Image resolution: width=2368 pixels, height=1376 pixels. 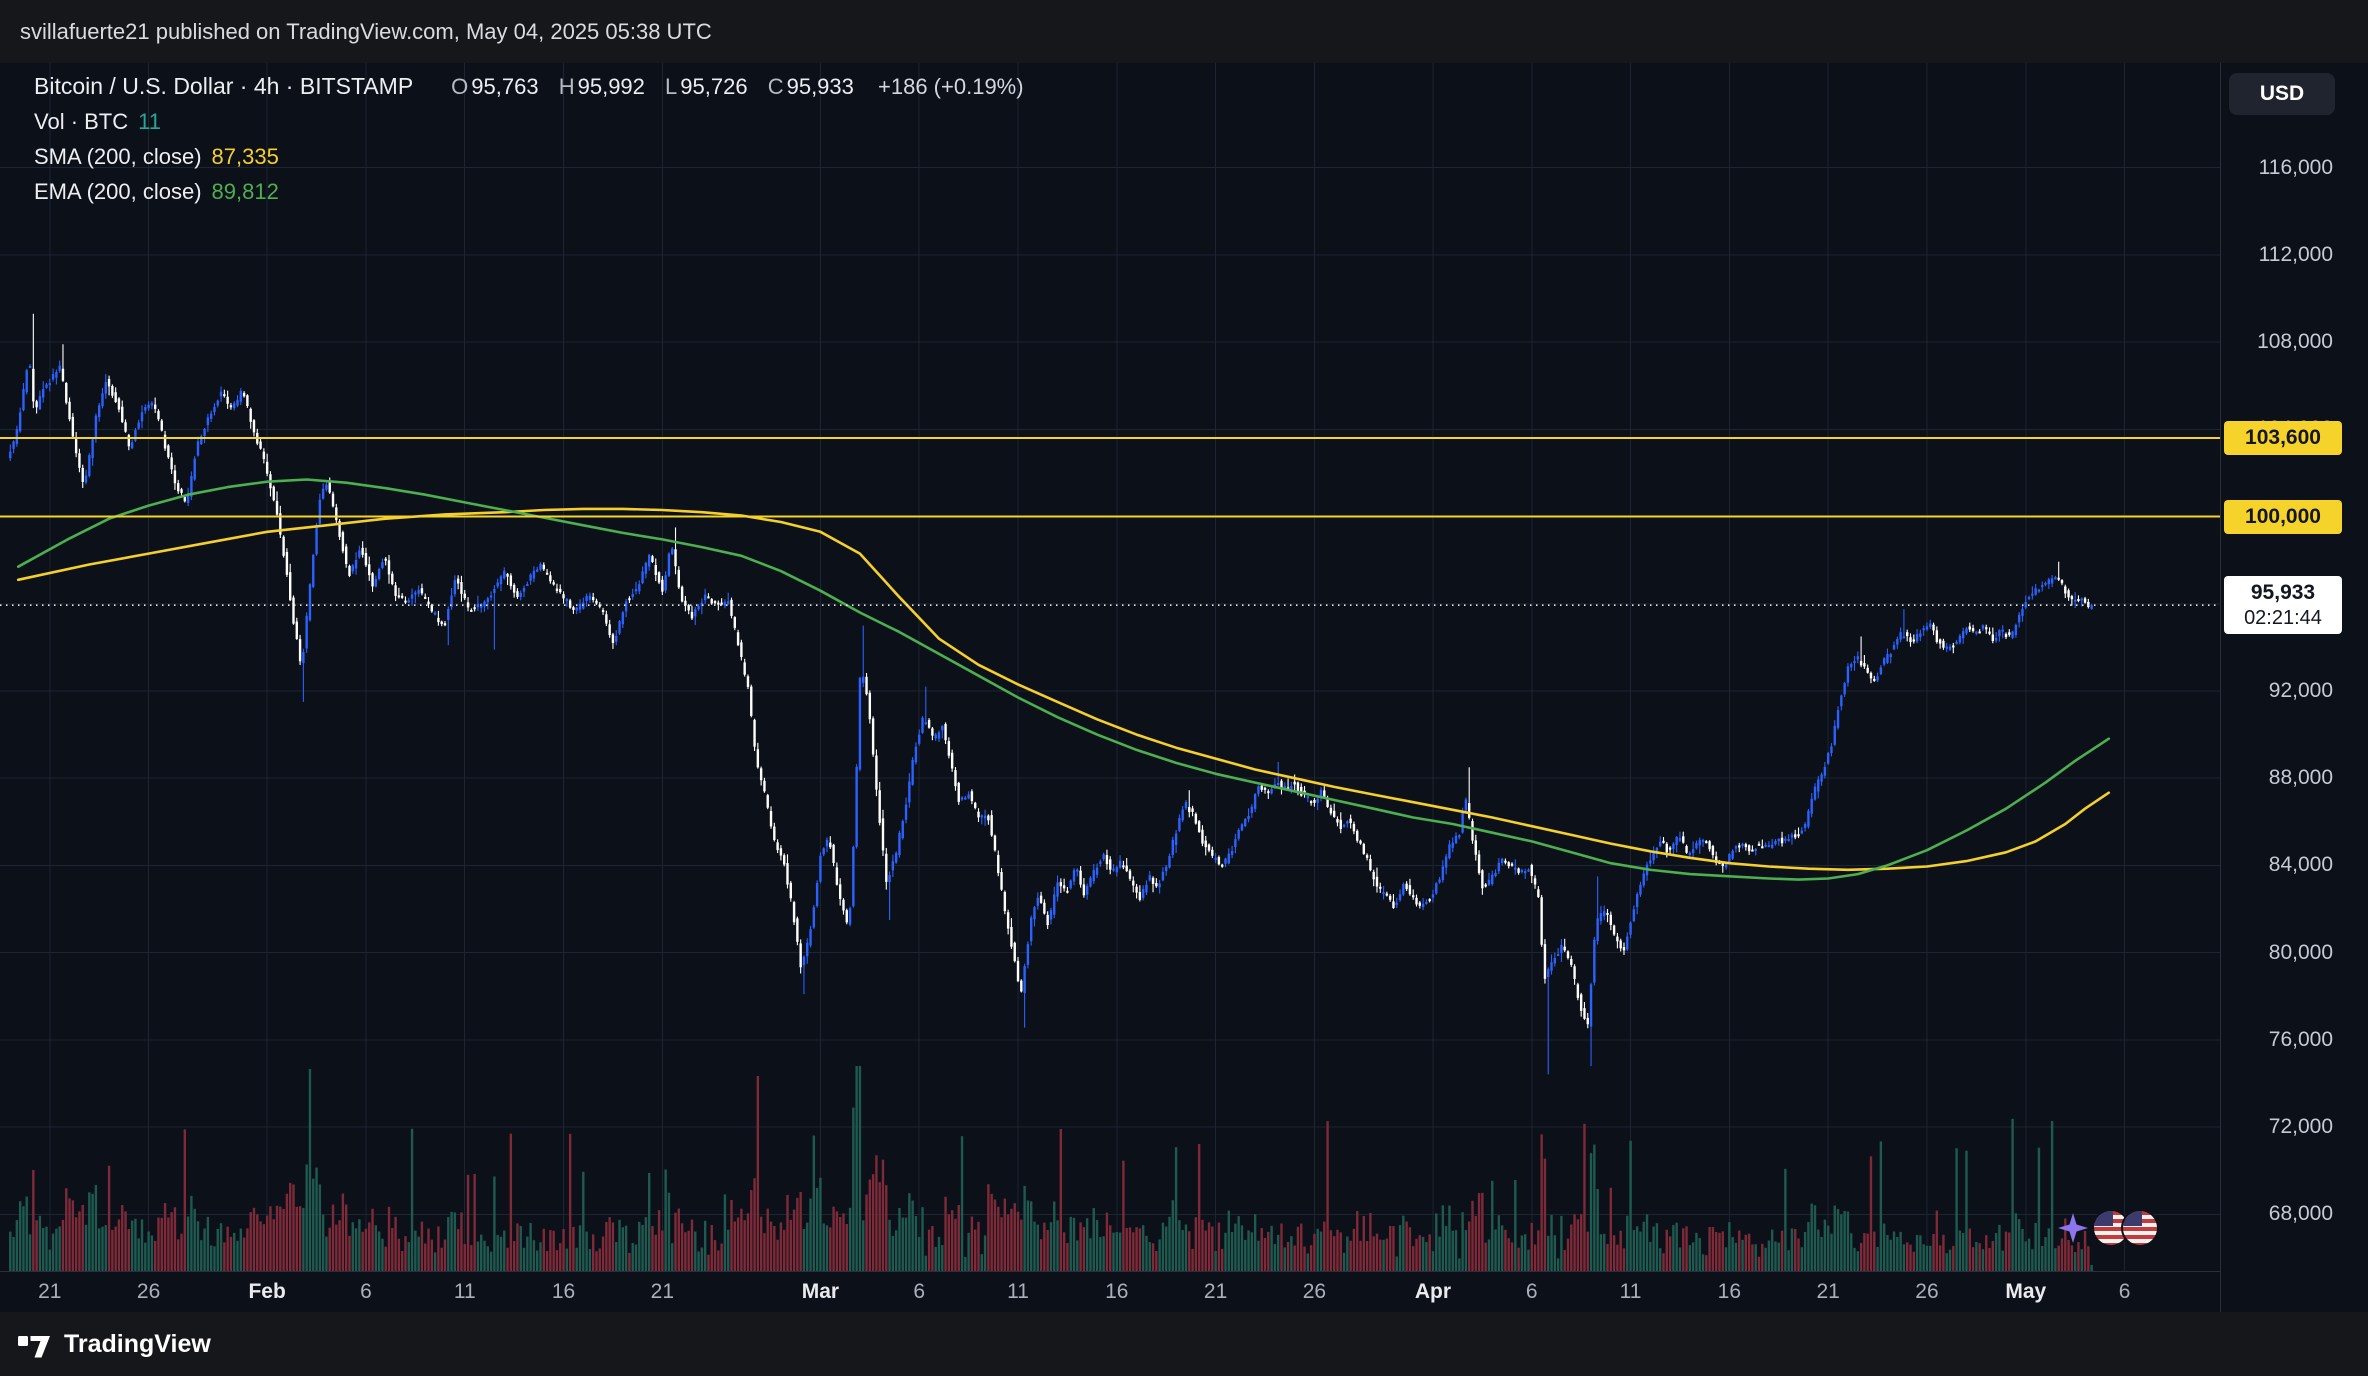 What do you see at coordinates (1433, 1291) in the screenshot?
I see `time-tick-label: Apr` at bounding box center [1433, 1291].